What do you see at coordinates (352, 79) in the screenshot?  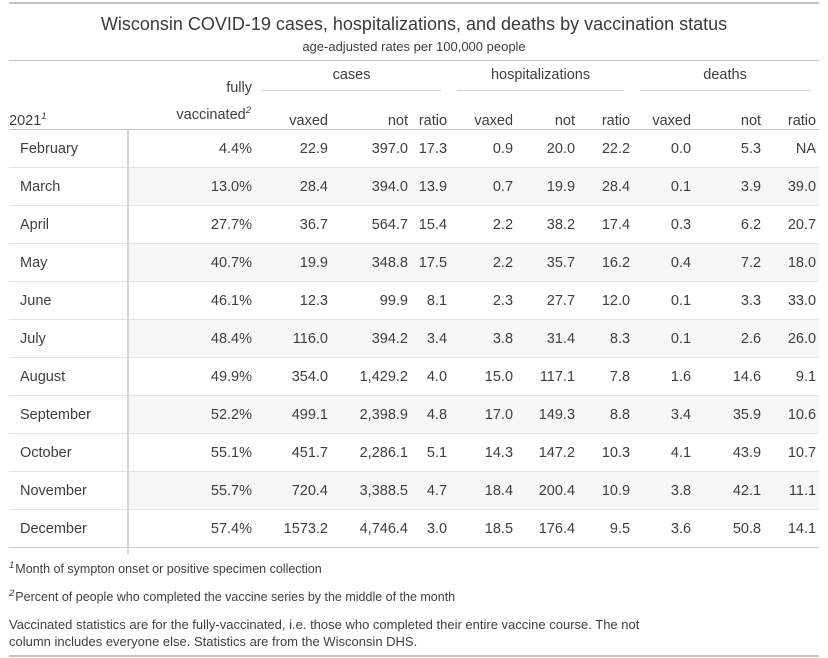 I see `group-label-cases: cases` at bounding box center [352, 79].